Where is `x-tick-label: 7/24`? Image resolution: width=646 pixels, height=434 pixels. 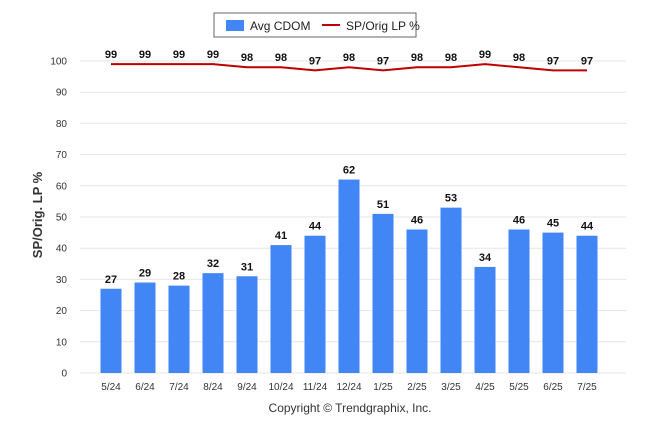
x-tick-label: 7/24 is located at coordinates (179, 387).